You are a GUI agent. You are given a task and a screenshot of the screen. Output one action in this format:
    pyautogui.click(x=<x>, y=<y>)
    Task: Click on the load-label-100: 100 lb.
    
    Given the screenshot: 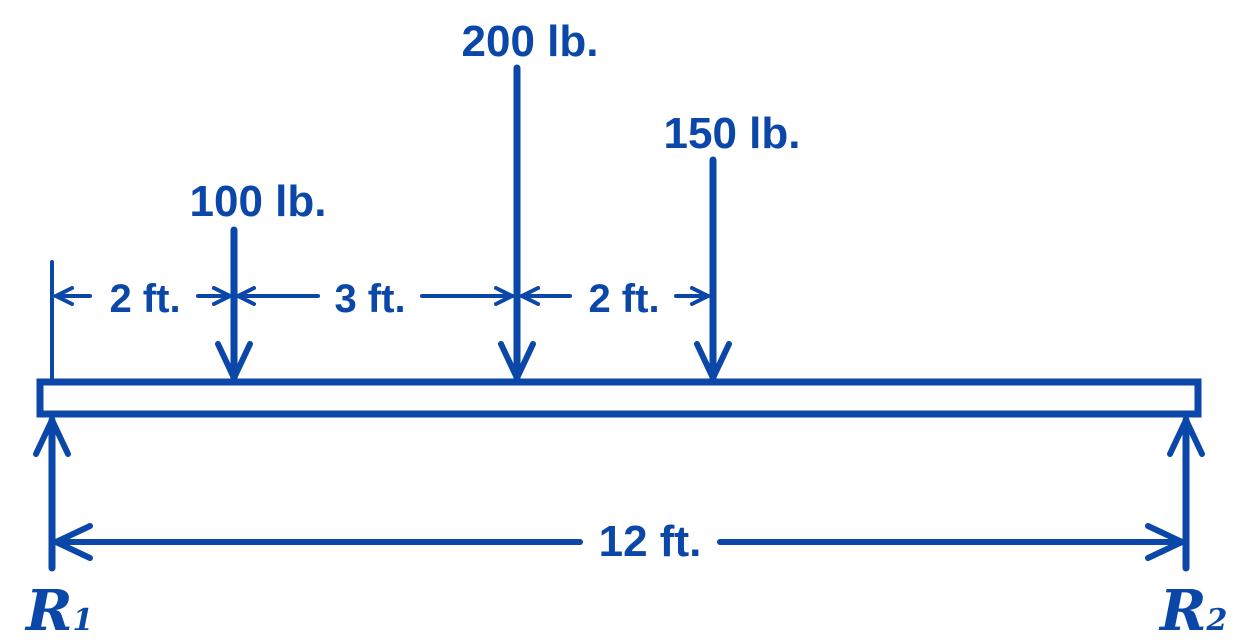 What is the action you would take?
    pyautogui.click(x=258, y=201)
    